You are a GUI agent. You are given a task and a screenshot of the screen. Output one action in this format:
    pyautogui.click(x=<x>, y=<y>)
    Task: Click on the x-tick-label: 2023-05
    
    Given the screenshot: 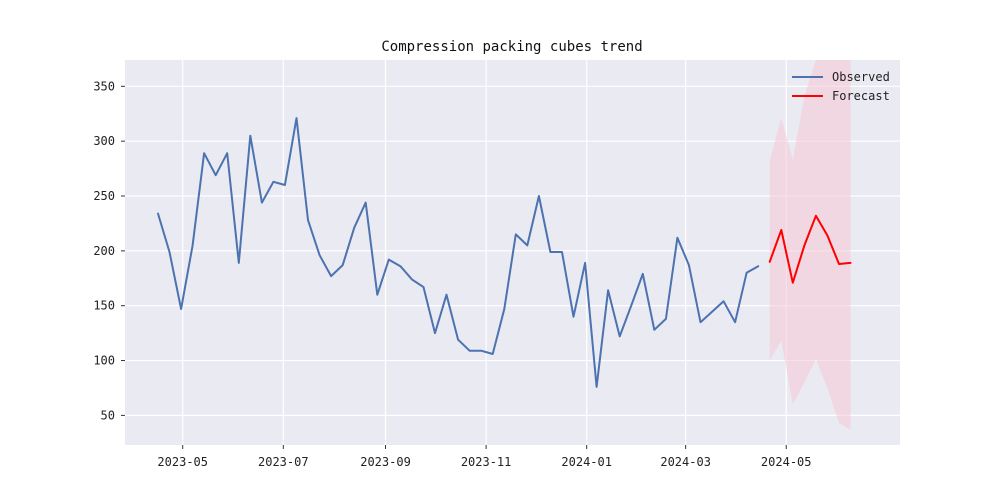 What is the action you would take?
    pyautogui.click(x=182, y=462)
    